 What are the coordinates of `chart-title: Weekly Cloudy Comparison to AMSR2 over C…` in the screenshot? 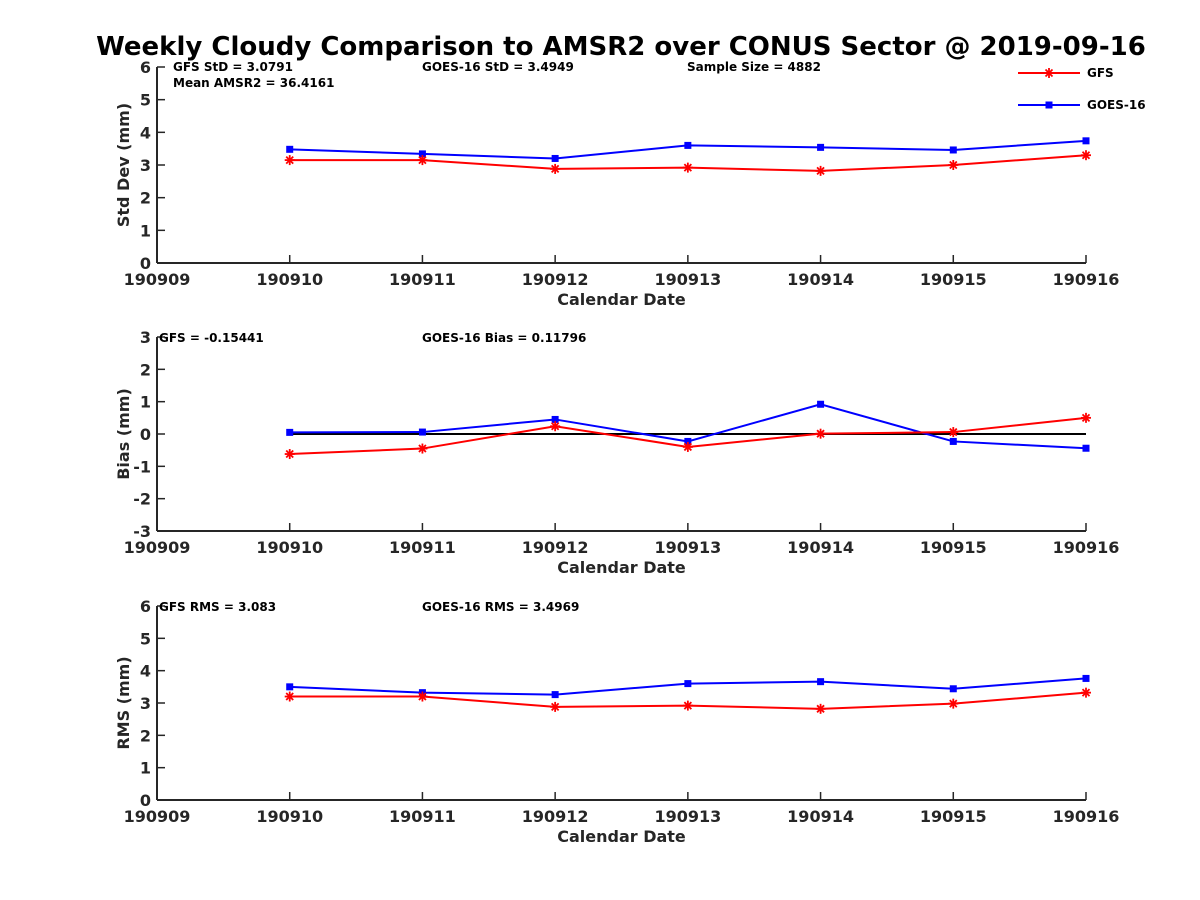 It's located at (621, 47).